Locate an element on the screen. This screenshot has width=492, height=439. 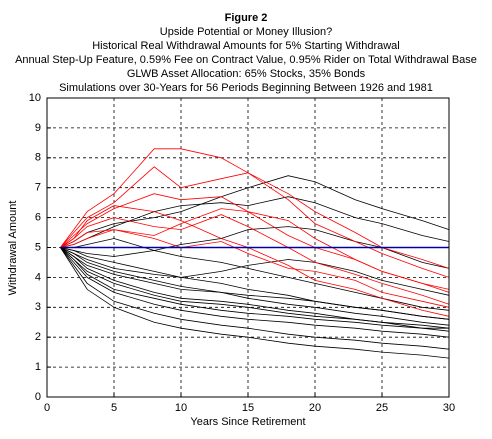
y-tick-label: 1 is located at coordinates (38, 367).